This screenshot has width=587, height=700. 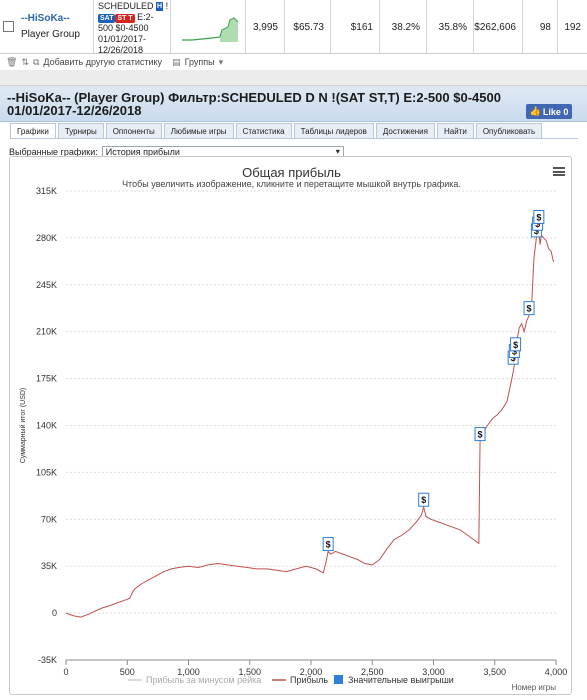 I want to click on chart-select-label: Выбранные графики:, so click(x=53, y=152).